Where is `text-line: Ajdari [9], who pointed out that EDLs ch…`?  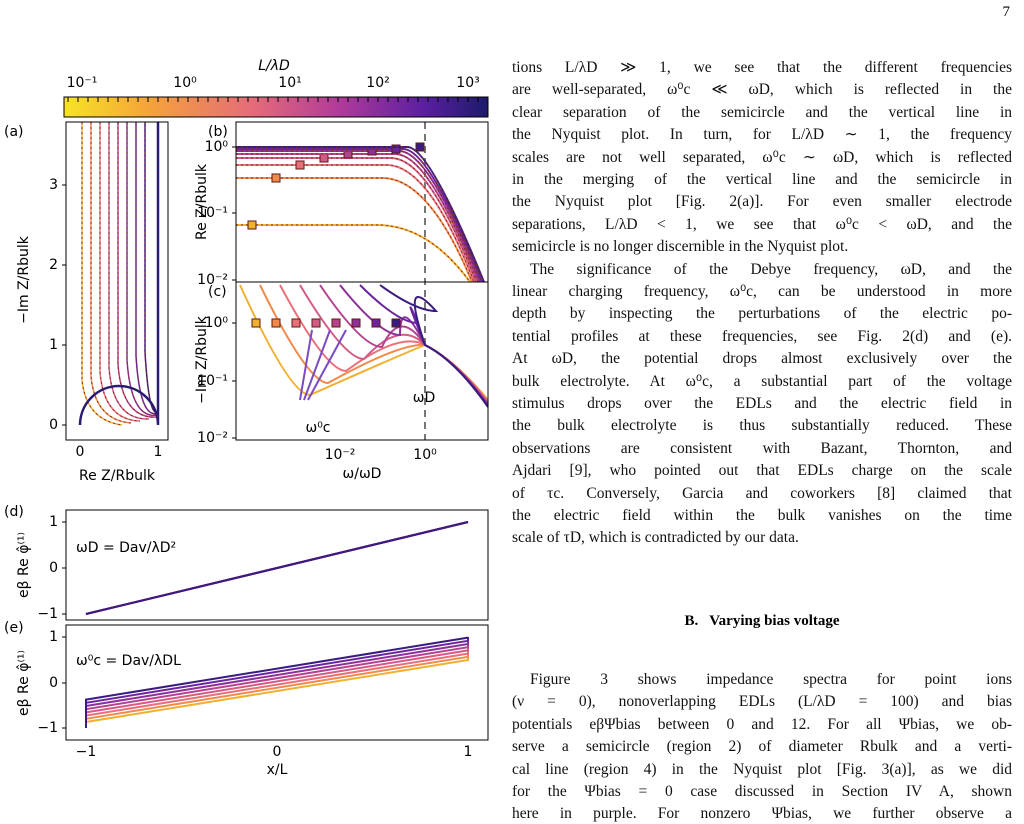 text-line: Ajdari [9], who pointed out that EDLs ch… is located at coordinates (762, 471).